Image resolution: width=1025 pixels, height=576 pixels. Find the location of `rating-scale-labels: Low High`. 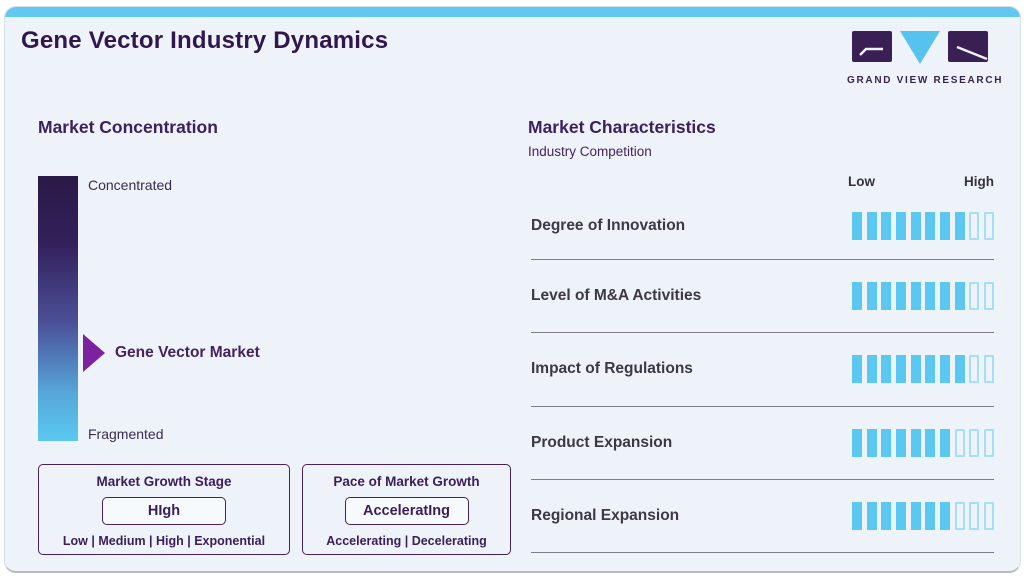

rating-scale-labels: Low High is located at coordinates (921, 181).